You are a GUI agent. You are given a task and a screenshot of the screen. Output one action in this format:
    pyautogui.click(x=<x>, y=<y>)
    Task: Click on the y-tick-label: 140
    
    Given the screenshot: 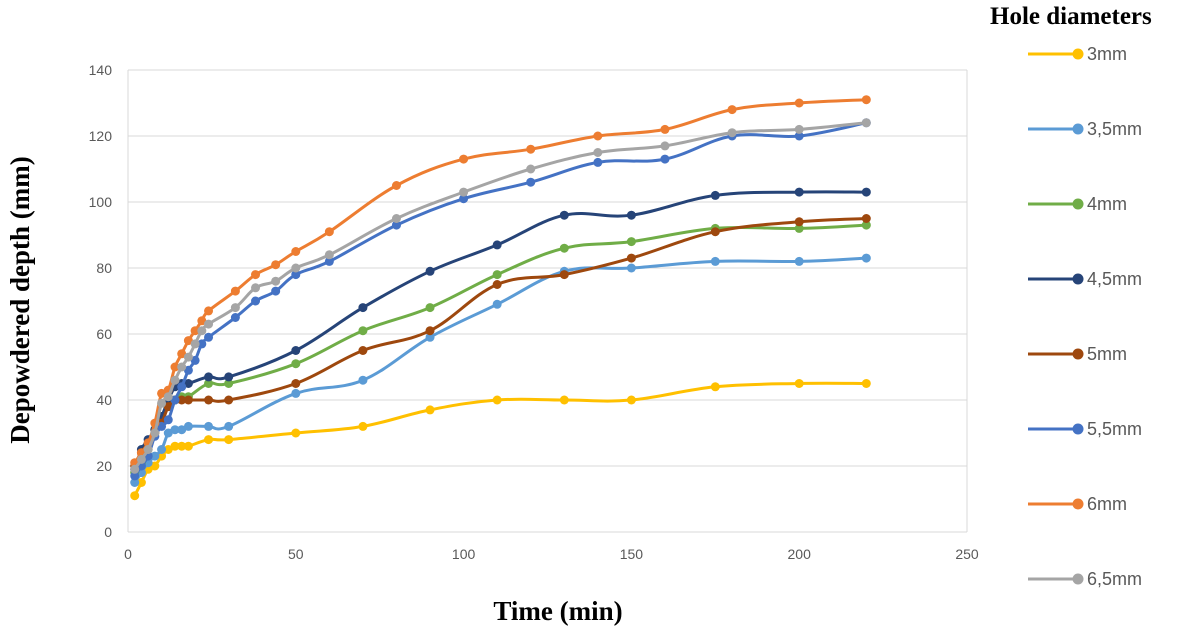 What is the action you would take?
    pyautogui.click(x=101, y=70)
    